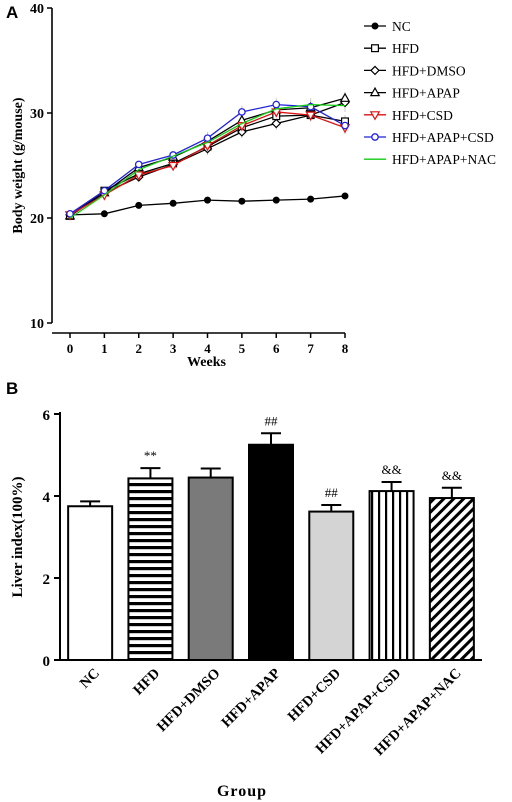 The height and width of the screenshot is (802, 512). I want to click on y-axis-title: Liver index(100%), so click(18, 537).